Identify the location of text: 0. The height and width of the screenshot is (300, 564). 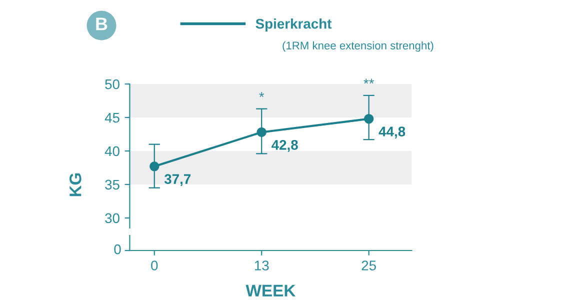
(117, 249).